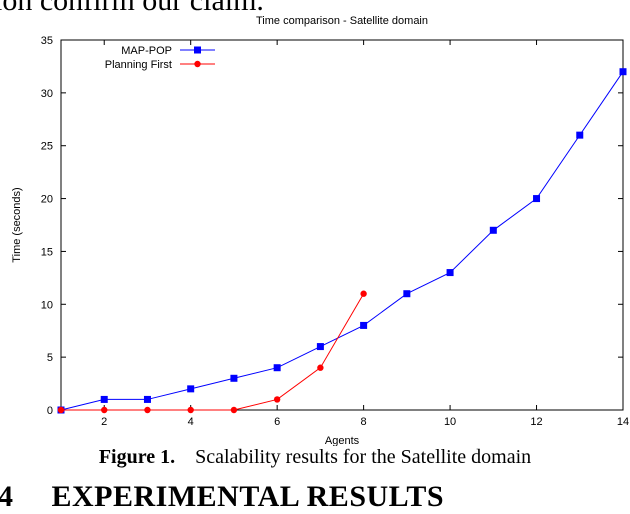 The height and width of the screenshot is (514, 630). I want to click on y-axis-label: Time (seconds), so click(17, 224).